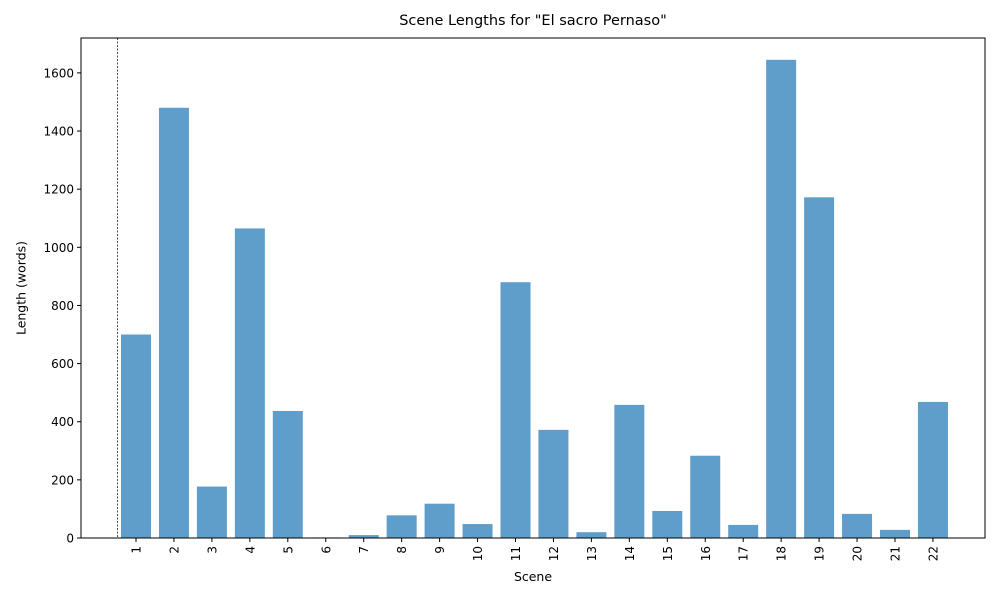 Image resolution: width=1000 pixels, height=600 pixels. Describe the element at coordinates (668, 553) in the screenshot. I see `x-tick-label: 15` at that location.